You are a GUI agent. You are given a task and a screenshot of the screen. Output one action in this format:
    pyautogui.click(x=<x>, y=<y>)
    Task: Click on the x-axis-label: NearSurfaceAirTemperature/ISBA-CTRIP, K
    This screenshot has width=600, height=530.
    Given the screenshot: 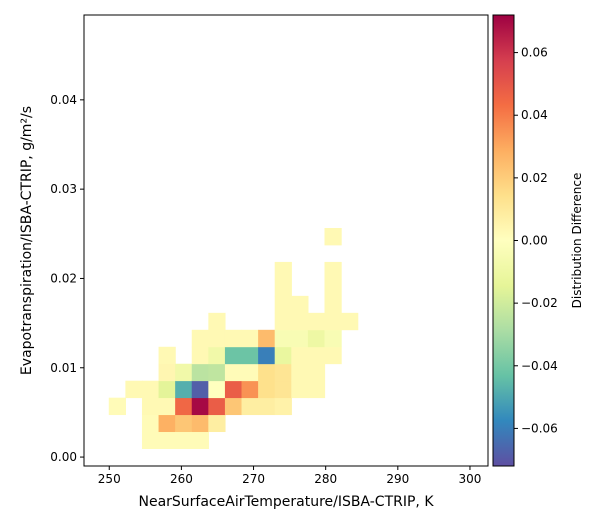 What is the action you would take?
    pyautogui.click(x=286, y=502)
    